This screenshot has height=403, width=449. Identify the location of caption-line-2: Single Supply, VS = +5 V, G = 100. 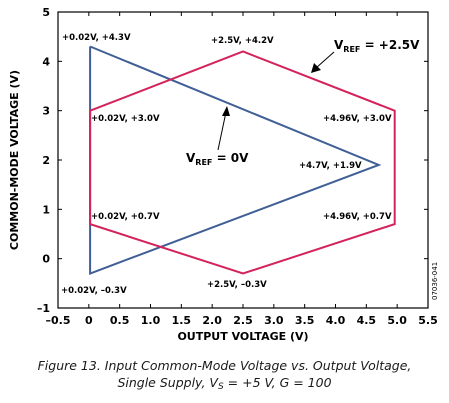
(224, 385).